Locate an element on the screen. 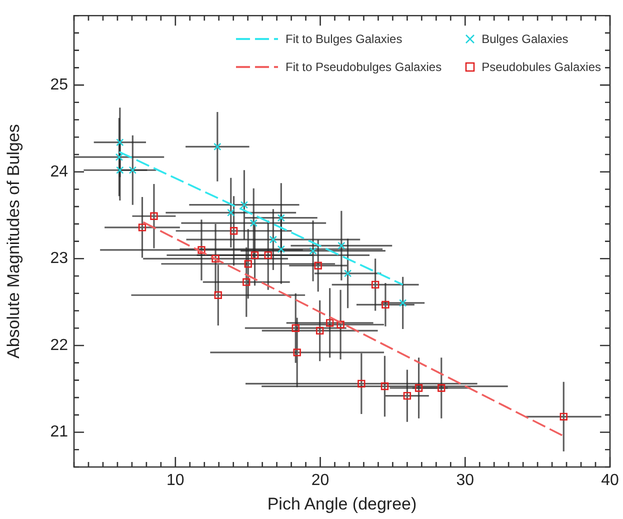 The image size is (623, 519). y-tick-label: 25 is located at coordinates (59, 85).